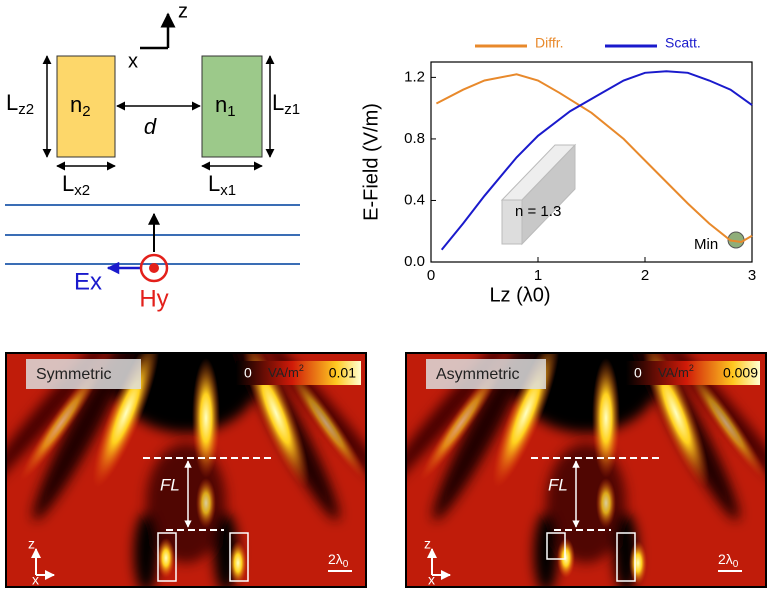  I want to click on map-label: Symmetric, so click(74, 374).